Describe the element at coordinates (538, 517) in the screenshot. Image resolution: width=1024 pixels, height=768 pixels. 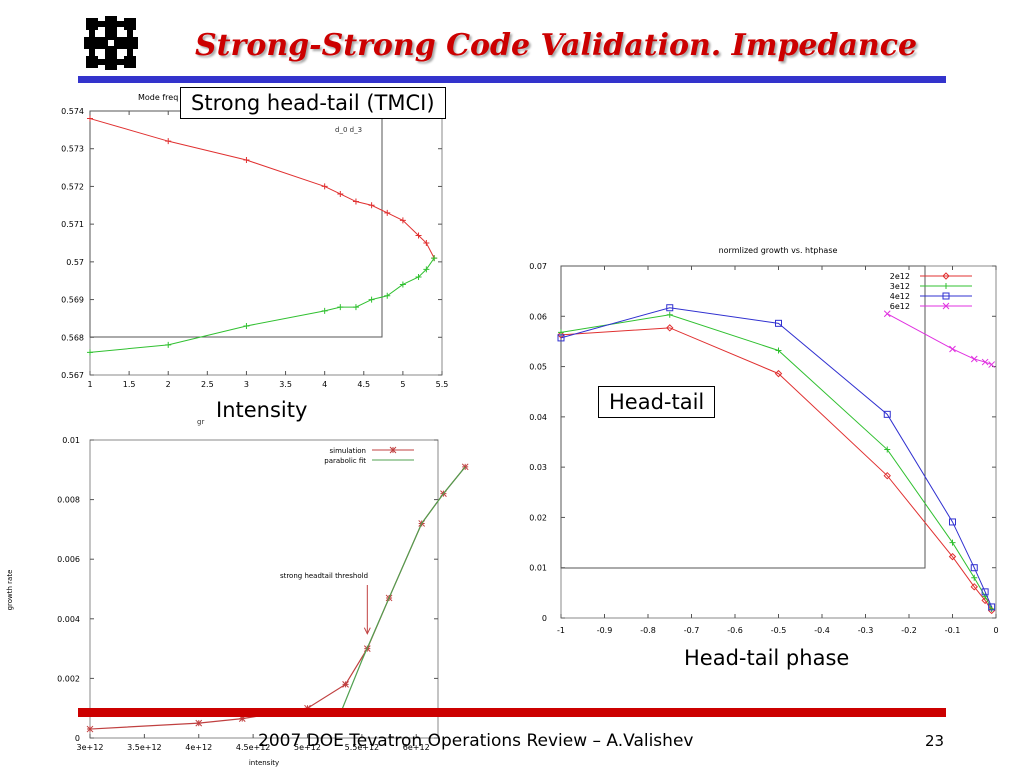
I see `y-tick-label: 0.02` at that location.